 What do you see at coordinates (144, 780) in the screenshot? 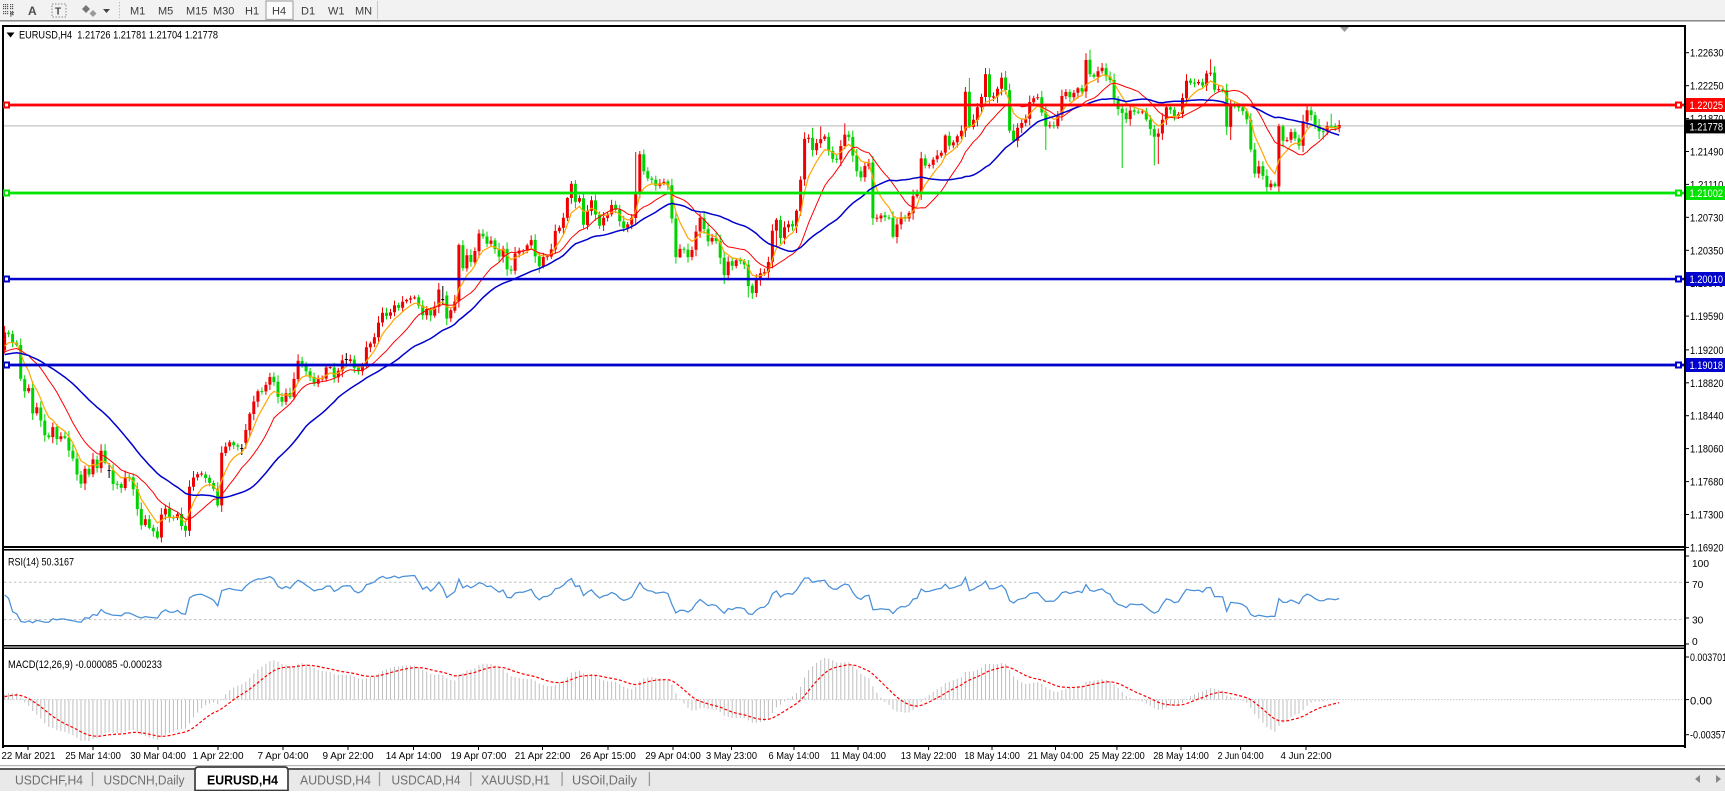
I see `svg-text: USDCNH,Daily` at bounding box center [144, 780].